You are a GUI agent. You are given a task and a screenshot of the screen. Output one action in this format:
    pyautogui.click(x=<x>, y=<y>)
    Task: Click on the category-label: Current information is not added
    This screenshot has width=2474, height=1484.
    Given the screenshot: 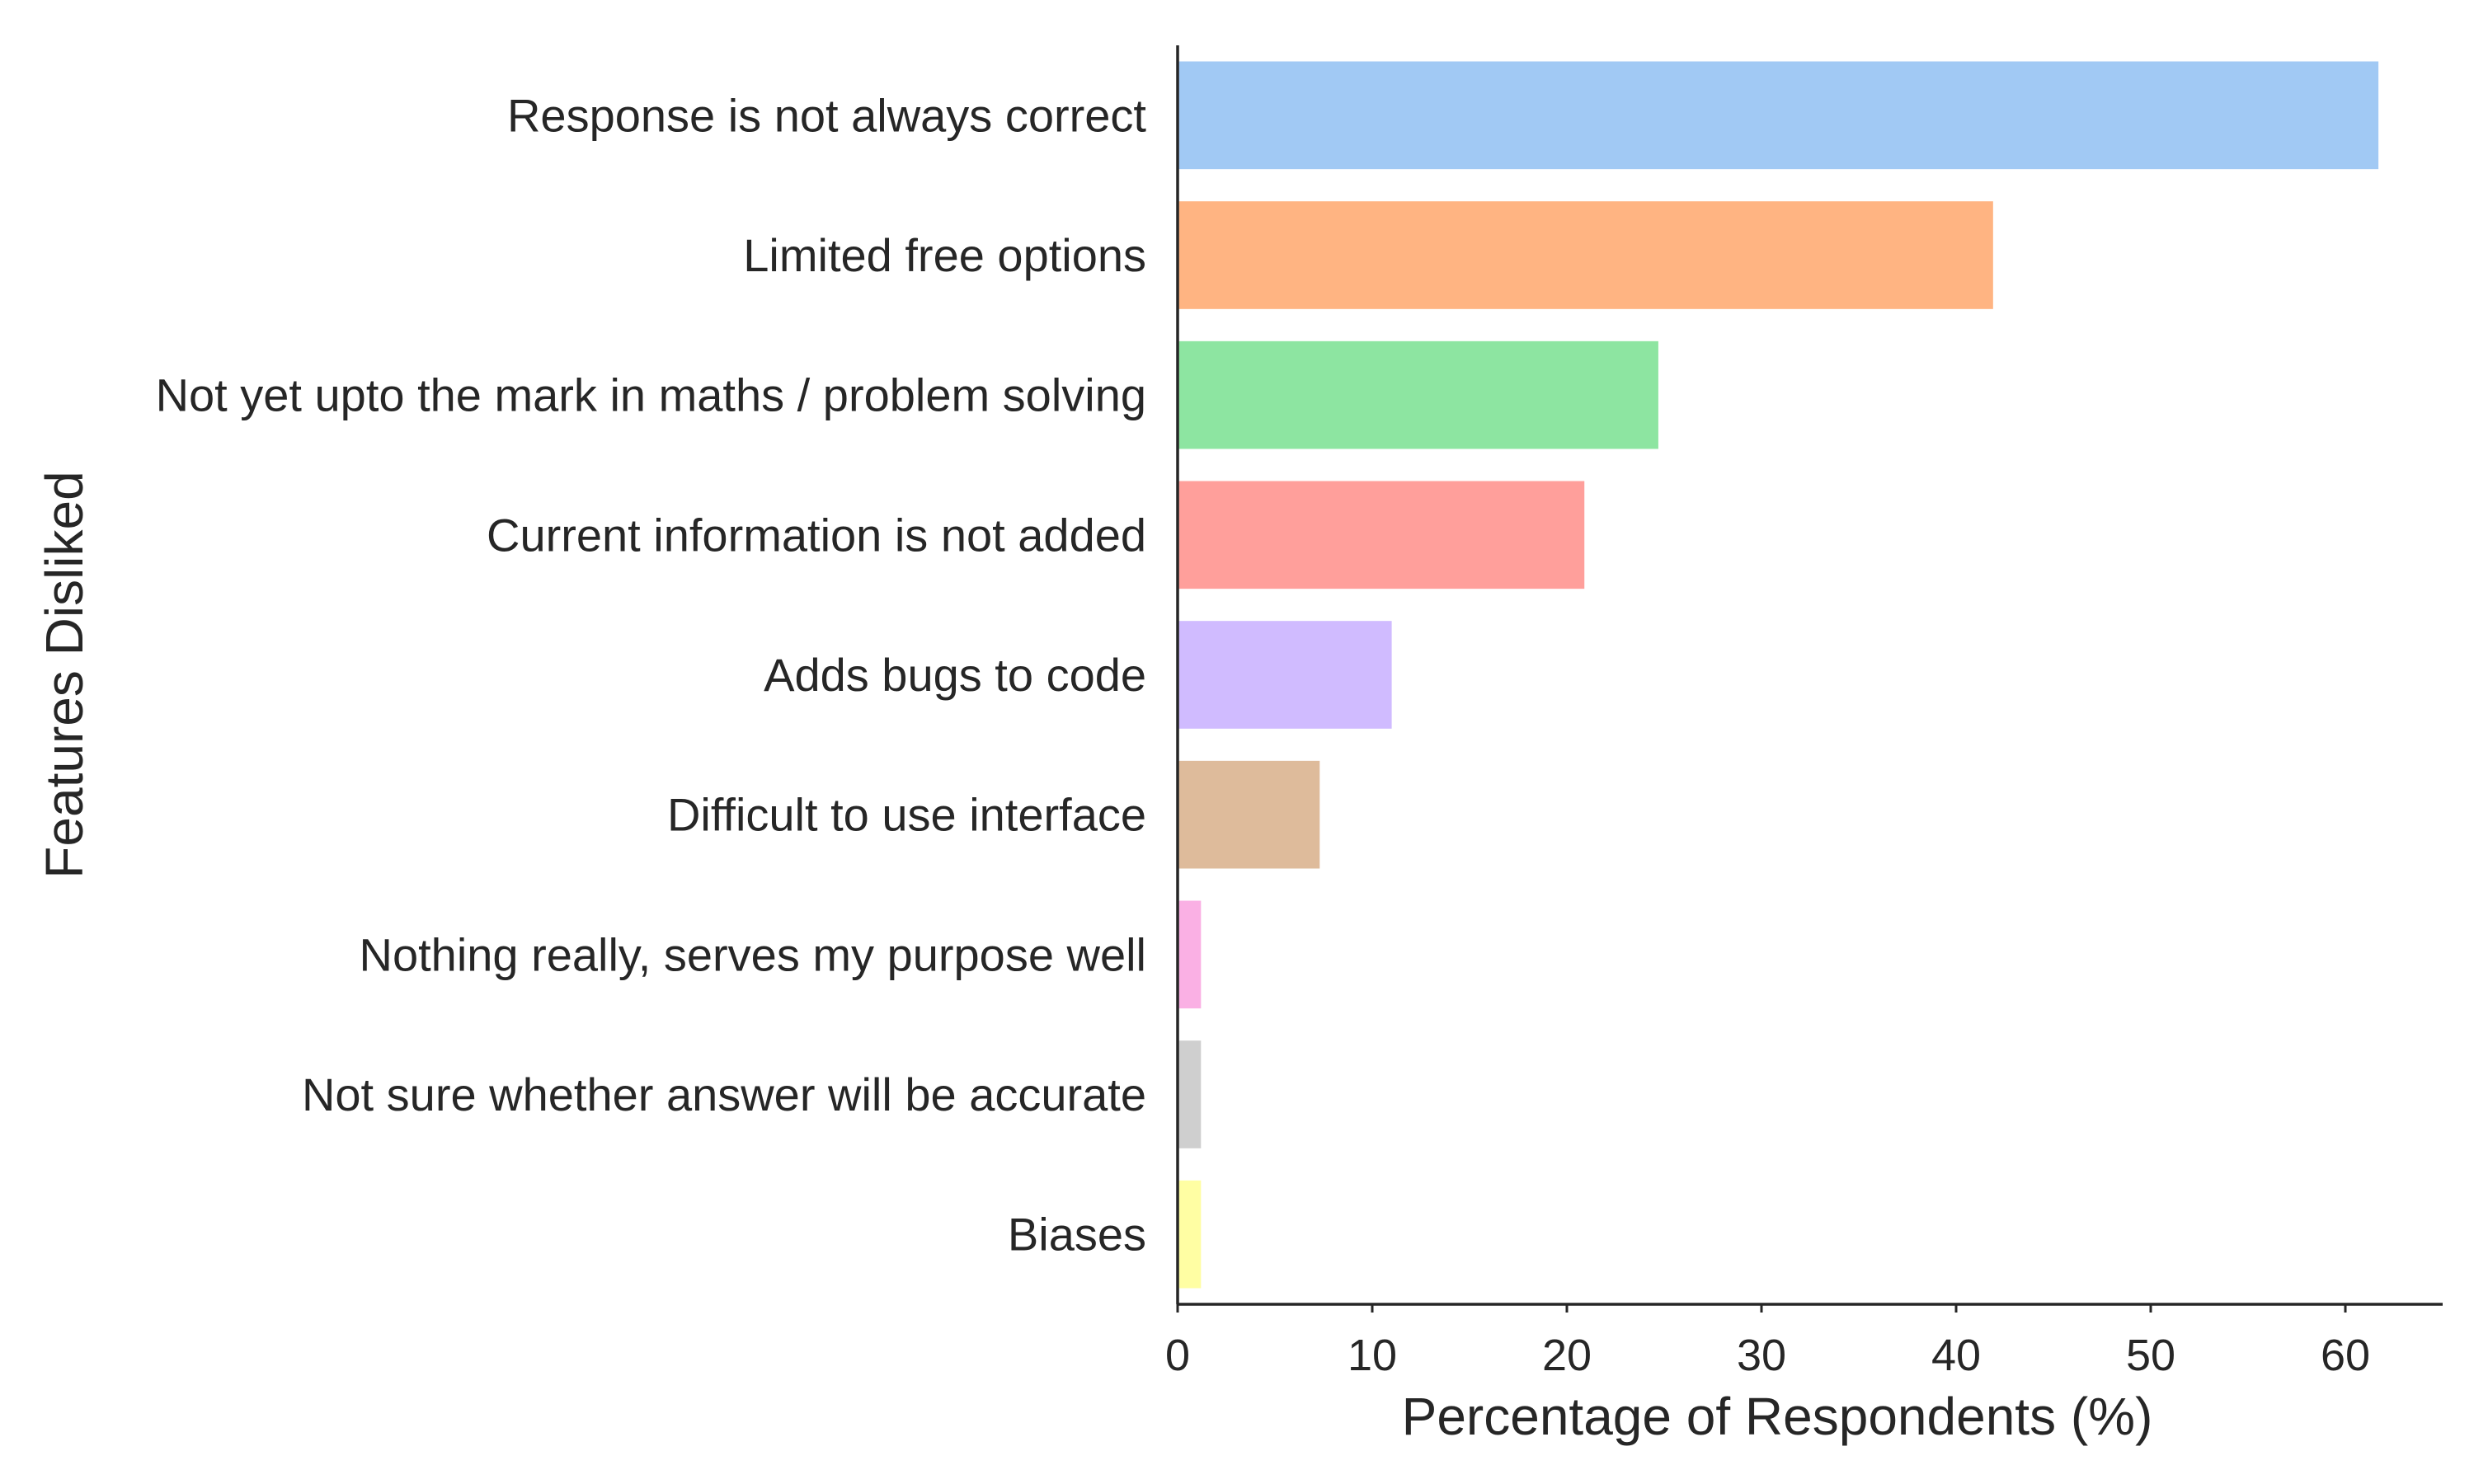 What is the action you would take?
    pyautogui.click(x=816, y=535)
    